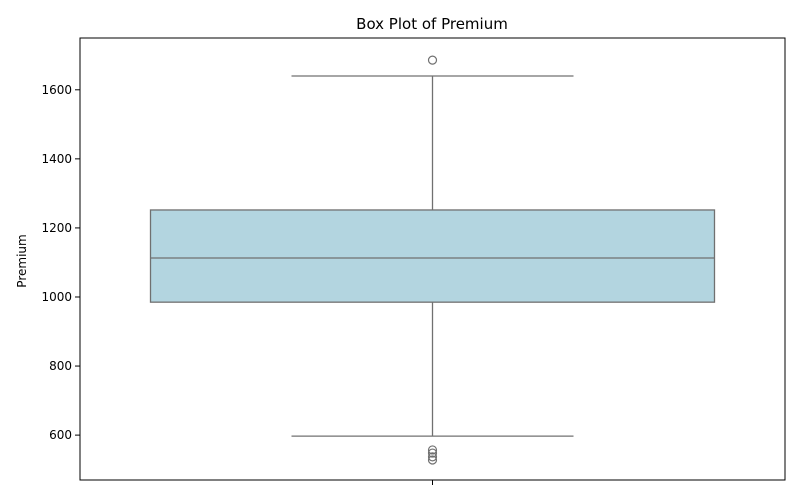 The width and height of the screenshot is (800, 500). Describe the element at coordinates (60, 435) in the screenshot. I see `y-tick-label: 600` at that location.